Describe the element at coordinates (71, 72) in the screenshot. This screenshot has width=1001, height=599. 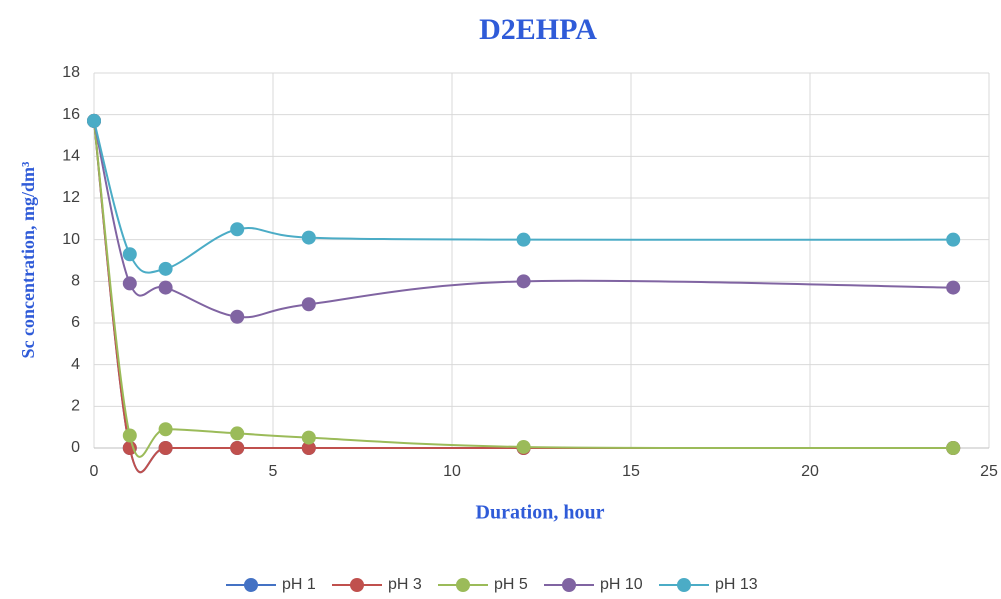
I see `y-tick-label: 18` at that location.